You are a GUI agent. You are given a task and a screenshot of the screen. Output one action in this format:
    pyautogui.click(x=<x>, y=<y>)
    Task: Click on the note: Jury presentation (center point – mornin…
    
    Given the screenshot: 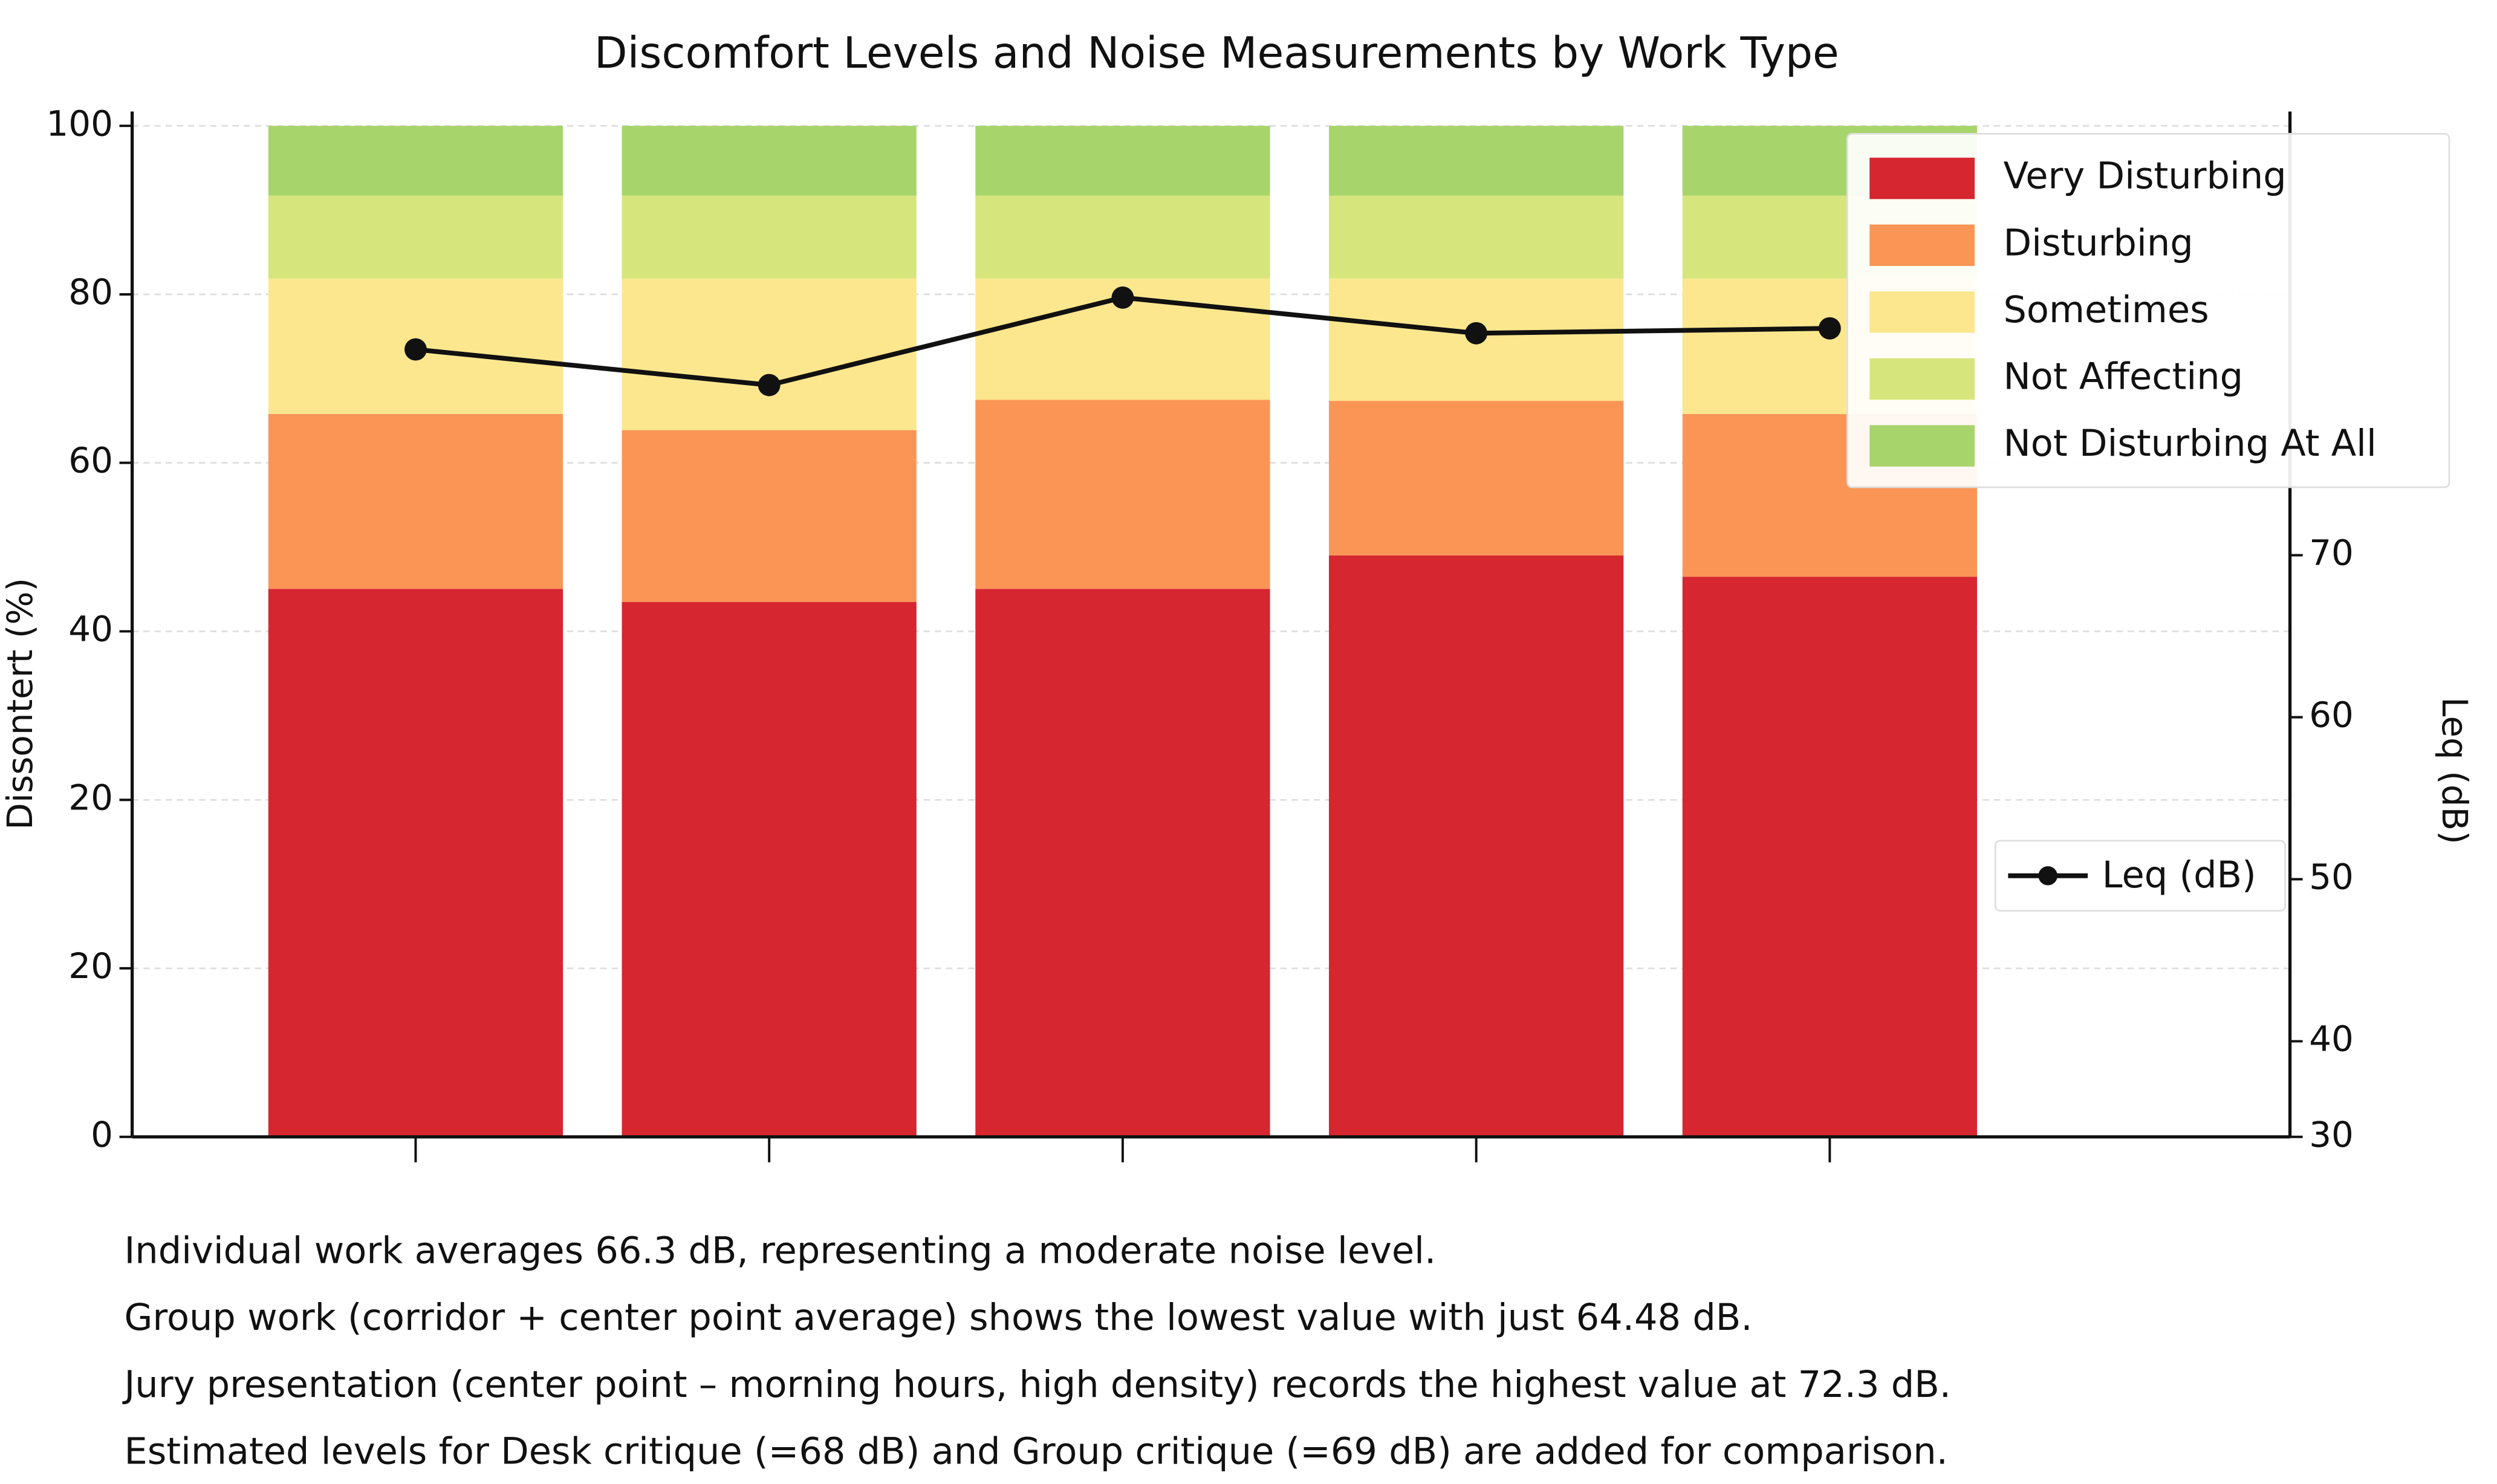 What is the action you would take?
    pyautogui.click(x=1037, y=1385)
    